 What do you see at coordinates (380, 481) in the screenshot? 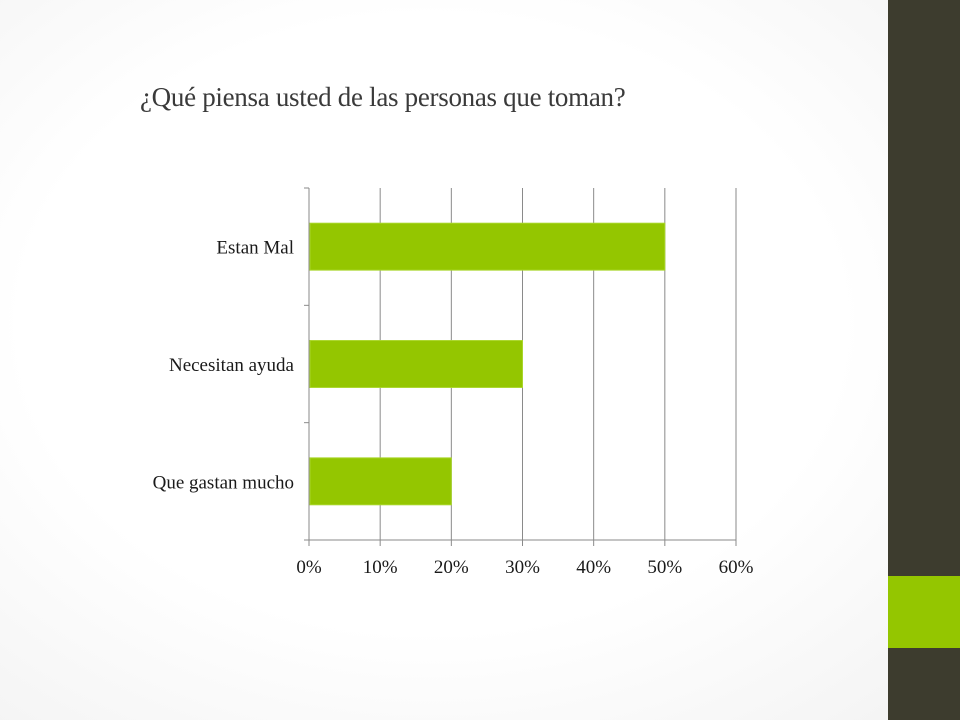
I see `bar-que-gastan-mucho` at bounding box center [380, 481].